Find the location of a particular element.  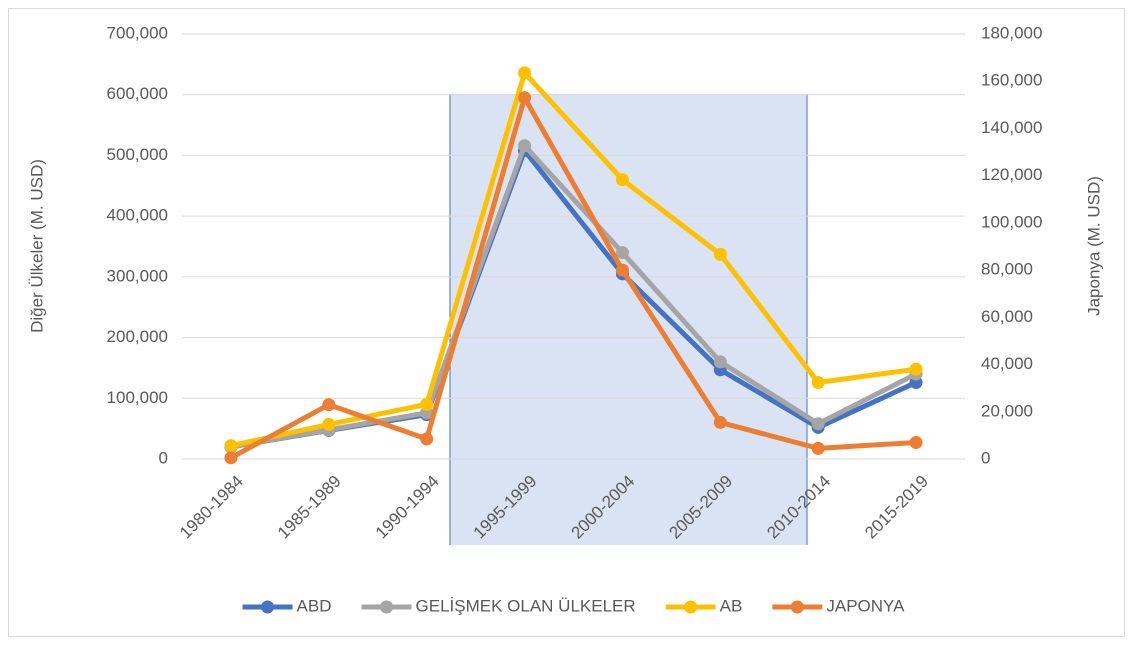

y-tick-label: 0 is located at coordinates (163, 457).